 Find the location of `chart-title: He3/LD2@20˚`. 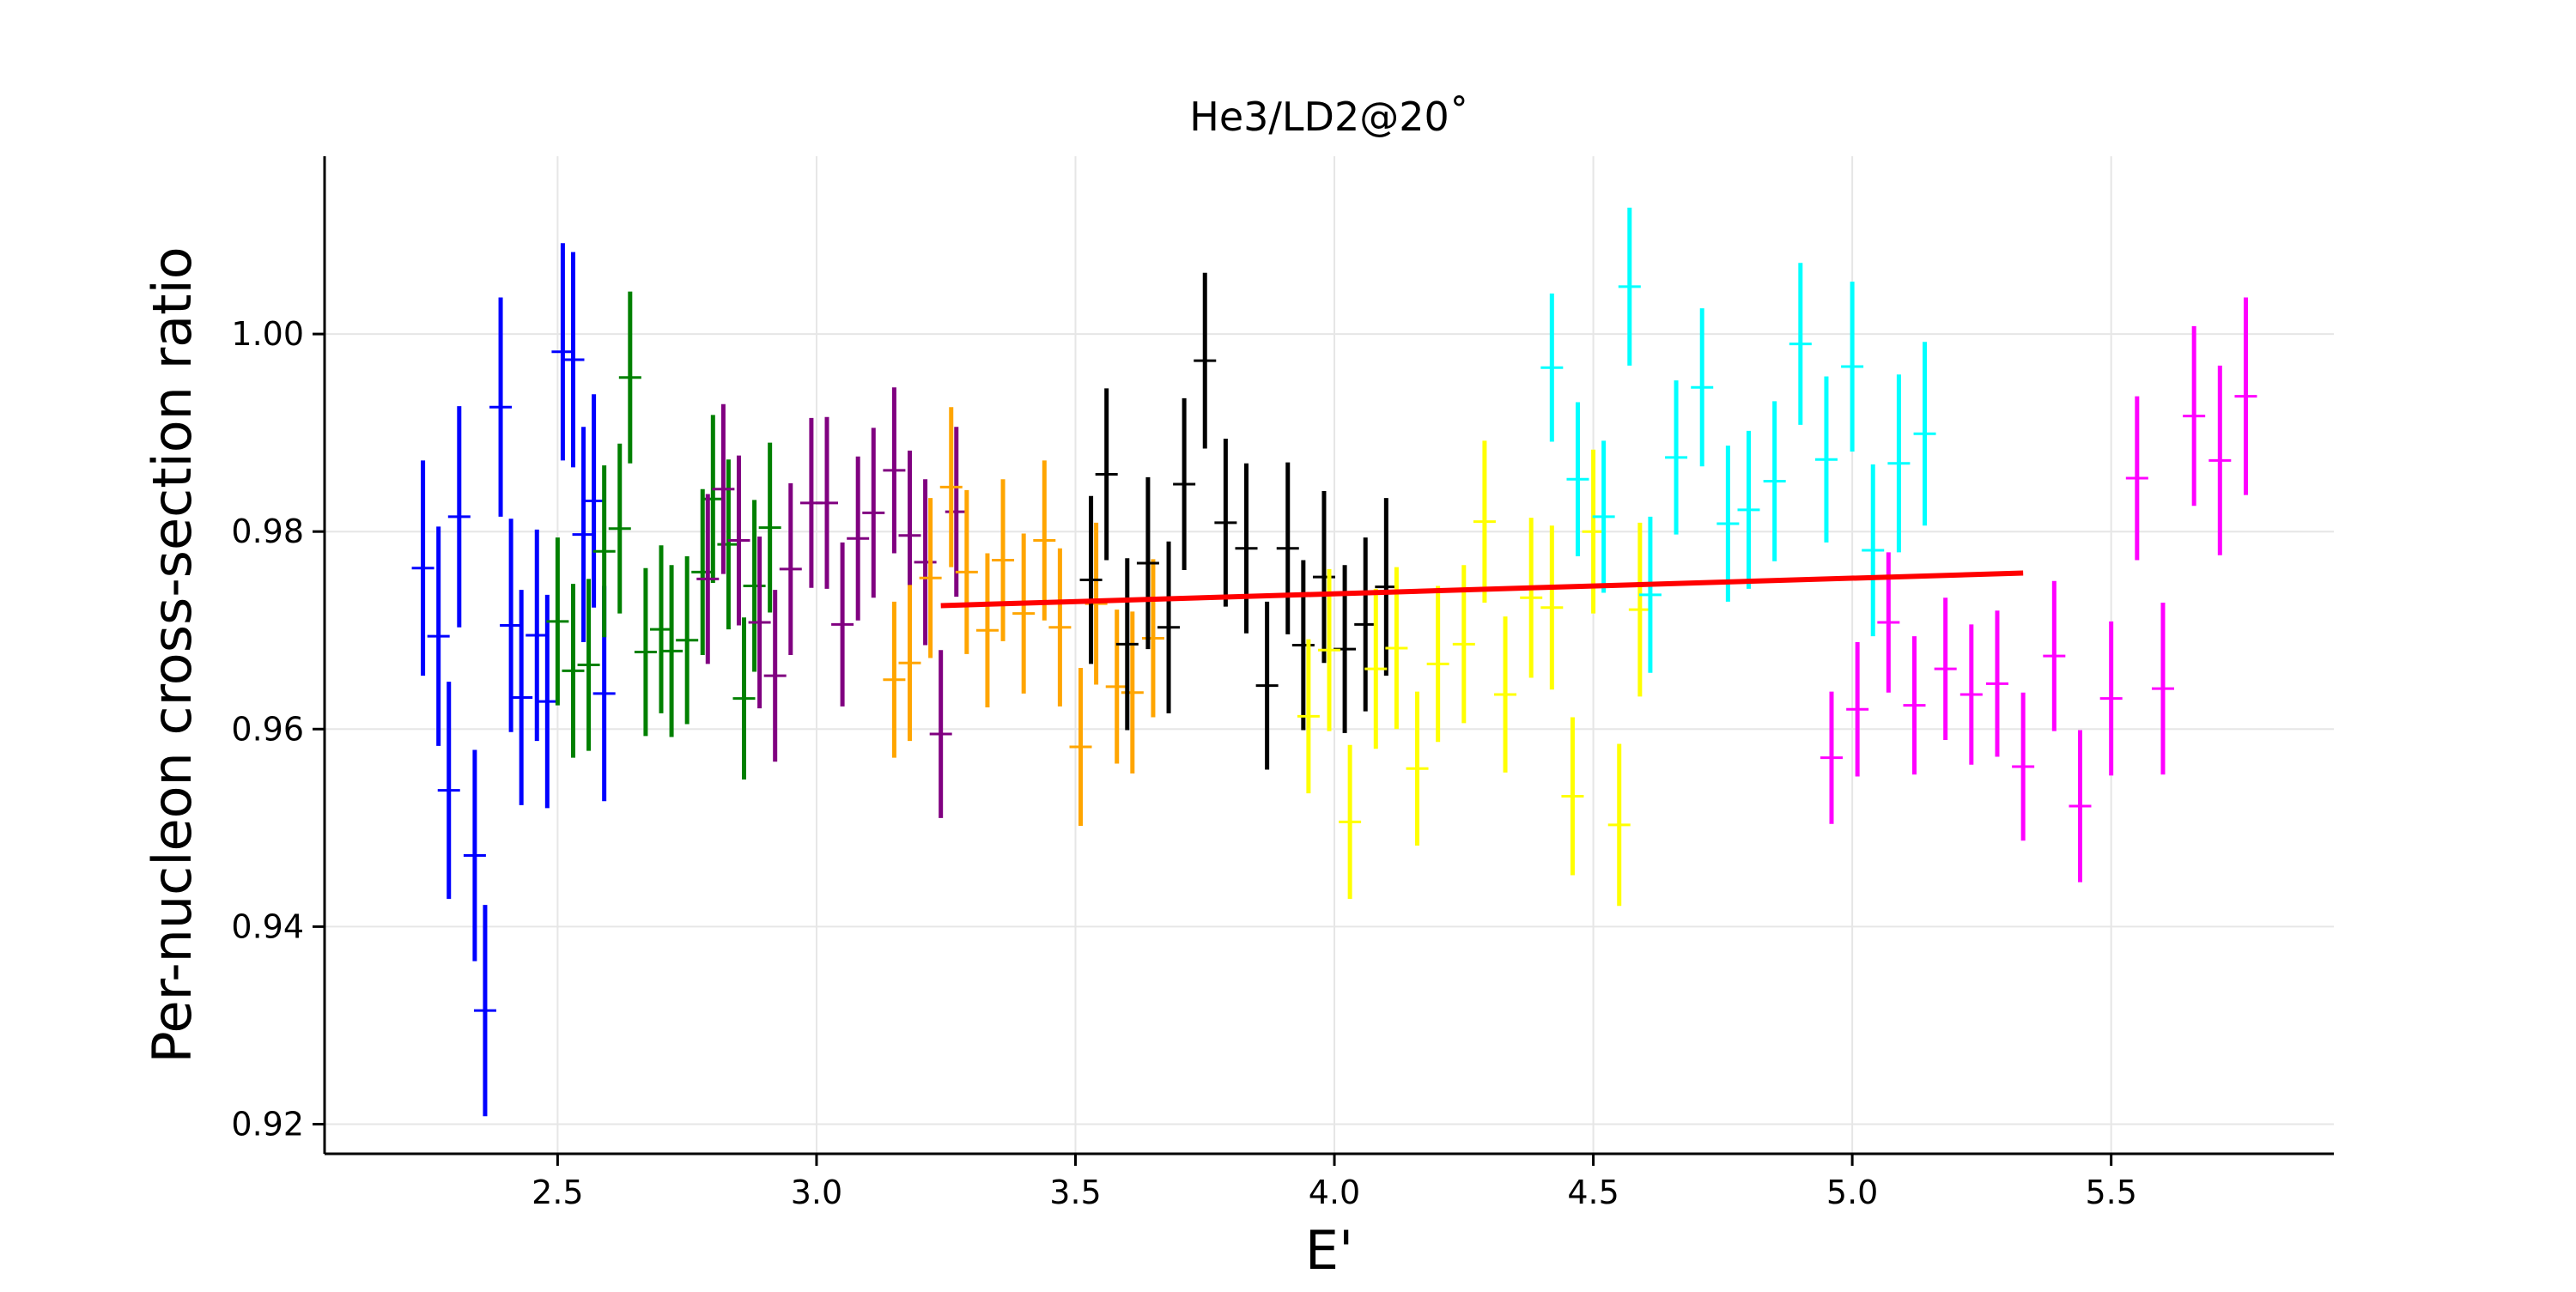

chart-title: He3/LD2@20˚ is located at coordinates (1329, 117).